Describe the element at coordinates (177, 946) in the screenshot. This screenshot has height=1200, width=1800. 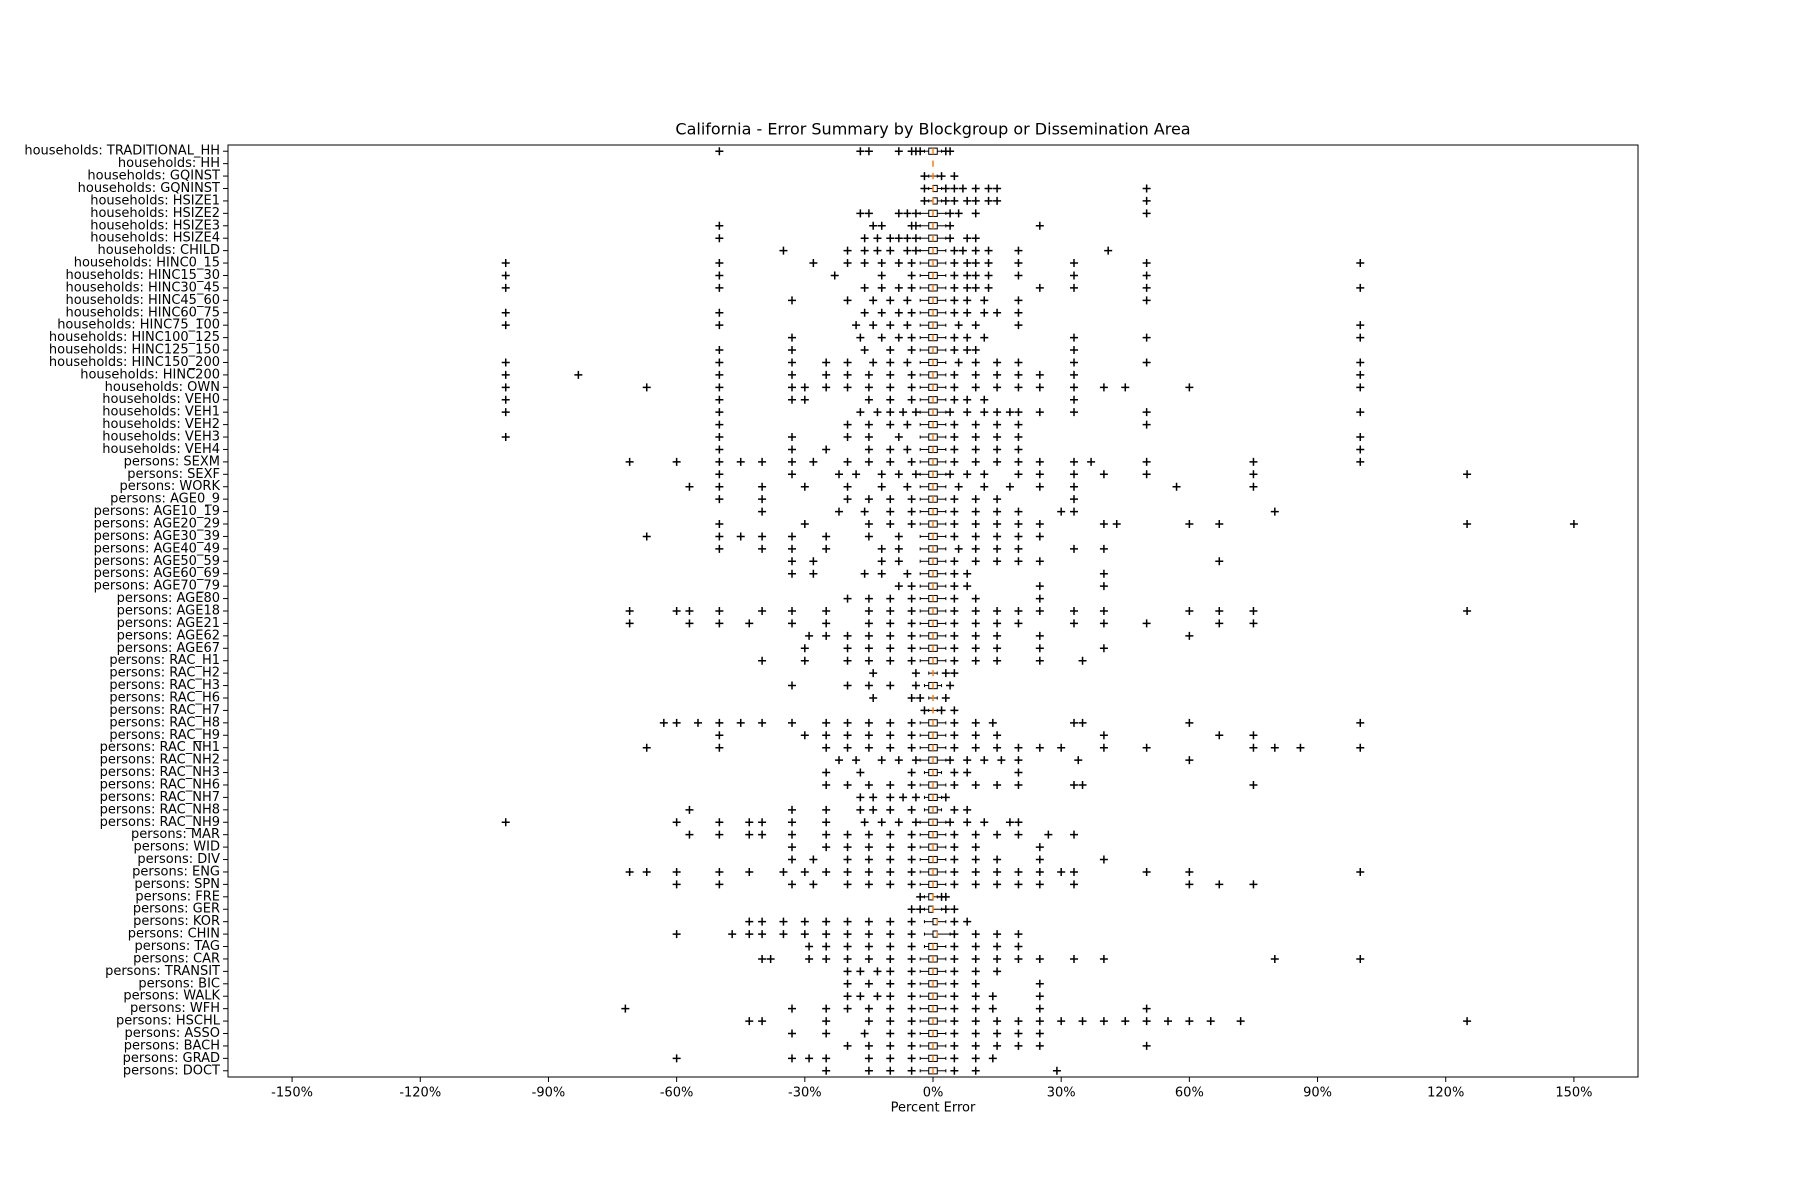
I see `y-tick-label: persons: TAG` at that location.